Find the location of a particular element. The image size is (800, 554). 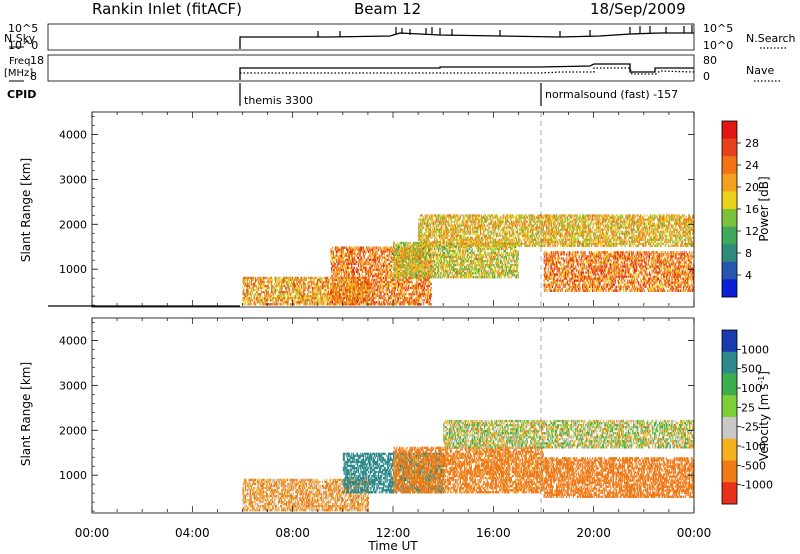

station-title: Rankin Inlet (fitACF) is located at coordinates (167, 9).